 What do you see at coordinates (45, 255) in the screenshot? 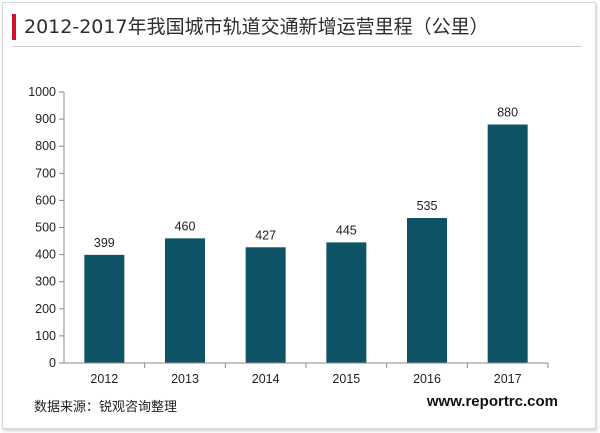
I see `y-tick-label: 400` at bounding box center [45, 255].